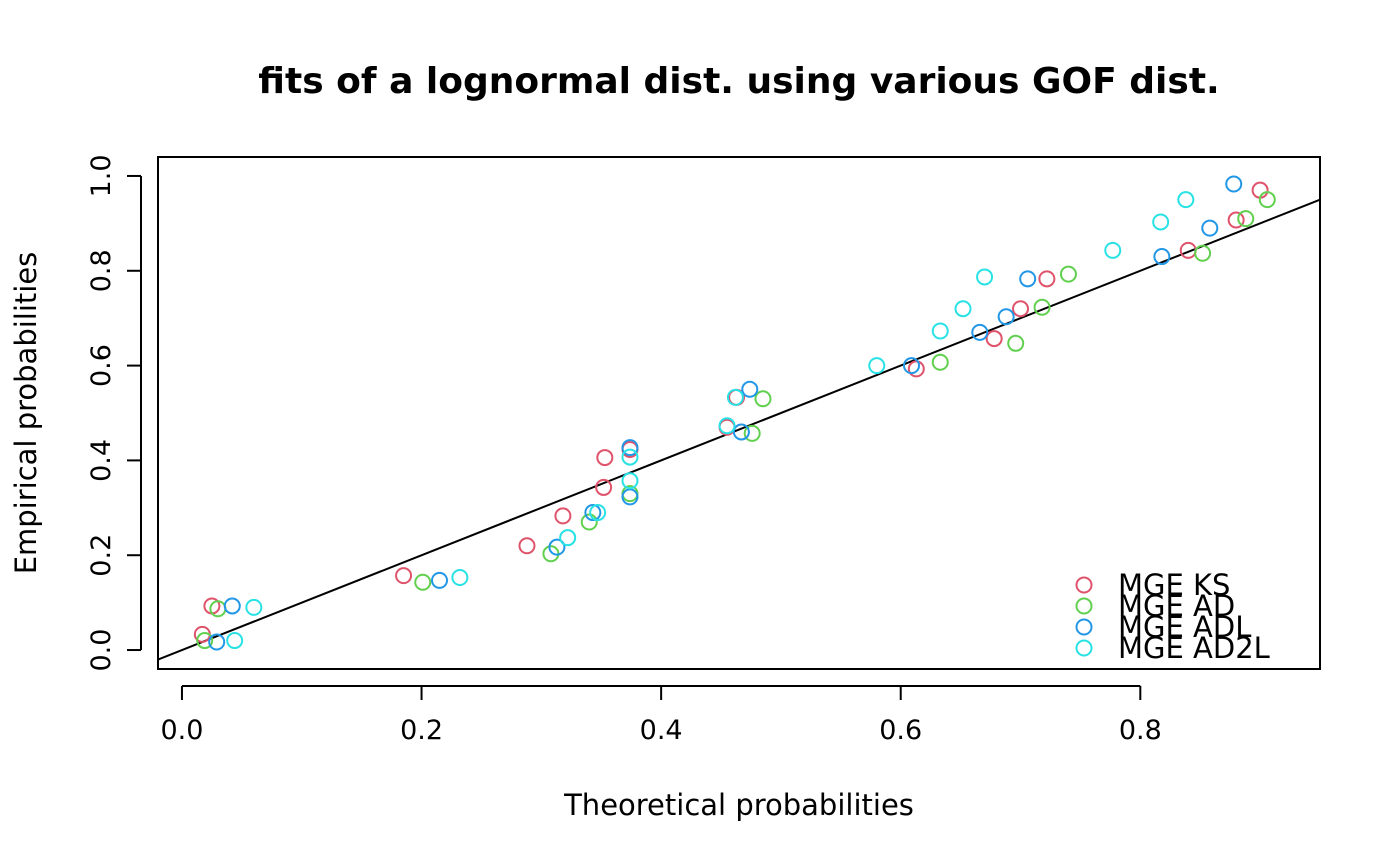 This screenshot has width=1400, height=866. What do you see at coordinates (421, 730) in the screenshot?
I see `x-tick-label: 0.2` at bounding box center [421, 730].